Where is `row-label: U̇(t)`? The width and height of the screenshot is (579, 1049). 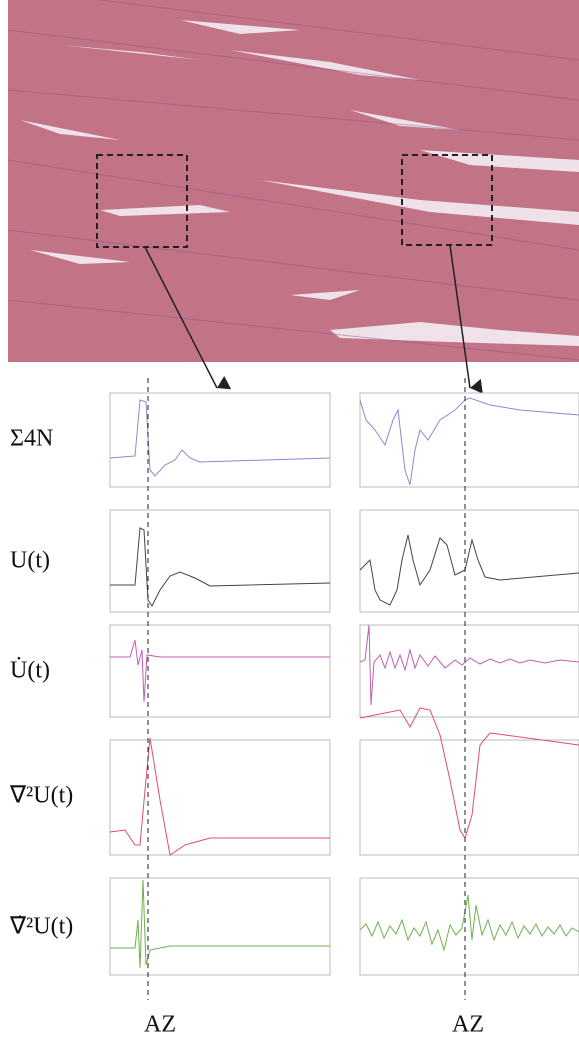 row-label: U̇(t) is located at coordinates (30, 670).